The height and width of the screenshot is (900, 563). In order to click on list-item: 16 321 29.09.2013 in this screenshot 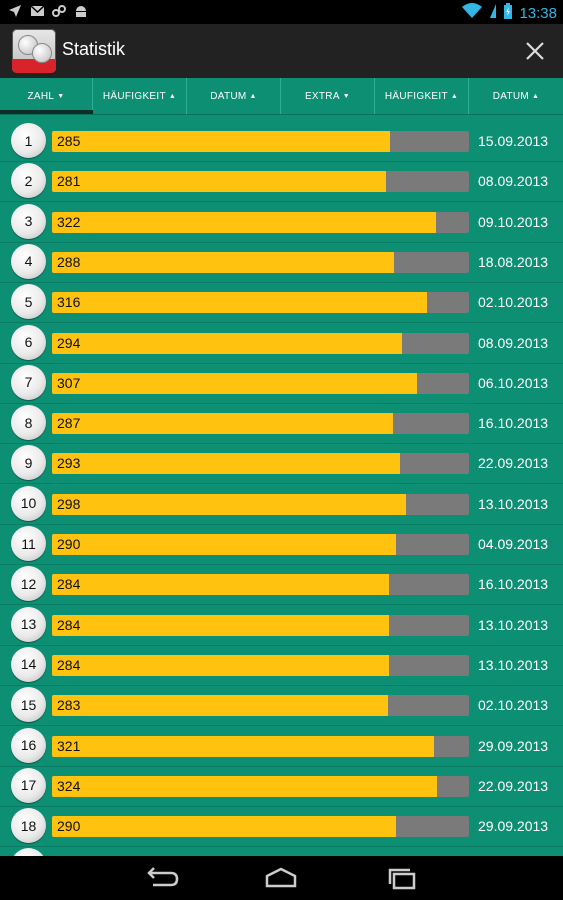, I will do `click(281, 746)`.